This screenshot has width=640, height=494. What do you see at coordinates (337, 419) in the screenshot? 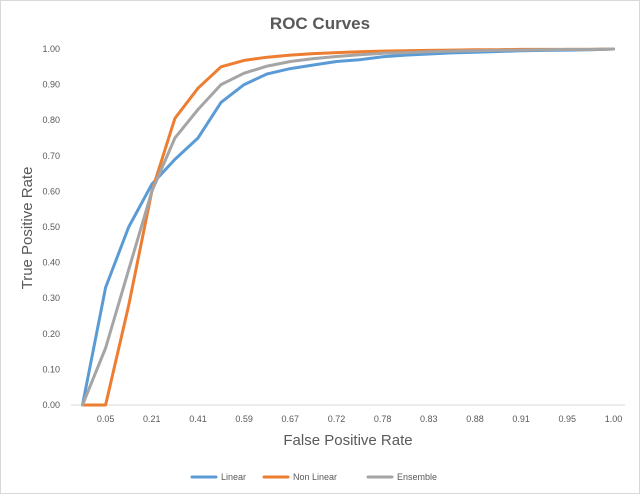
I see `x-tick-label: 0.72` at bounding box center [337, 419].